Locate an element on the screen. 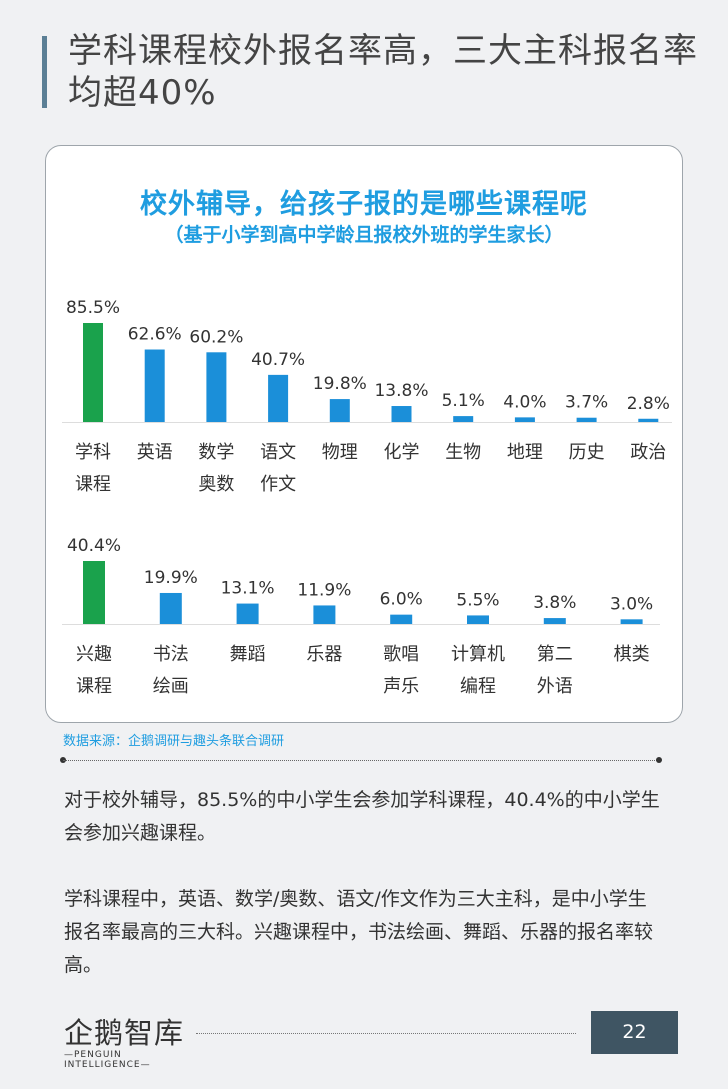 The width and height of the screenshot is (728, 1089). value-label-1-2: 62.6% is located at coordinates (155, 335).